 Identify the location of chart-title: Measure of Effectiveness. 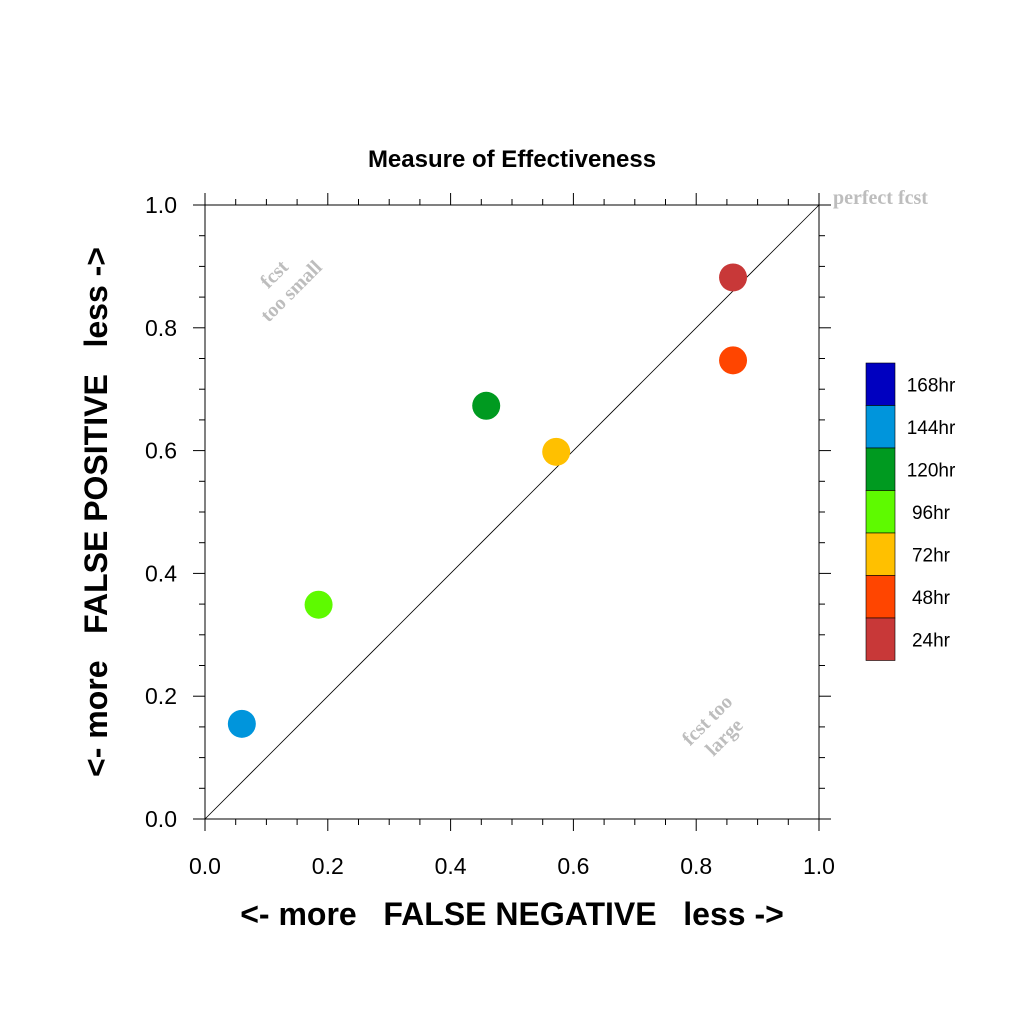
(512, 159).